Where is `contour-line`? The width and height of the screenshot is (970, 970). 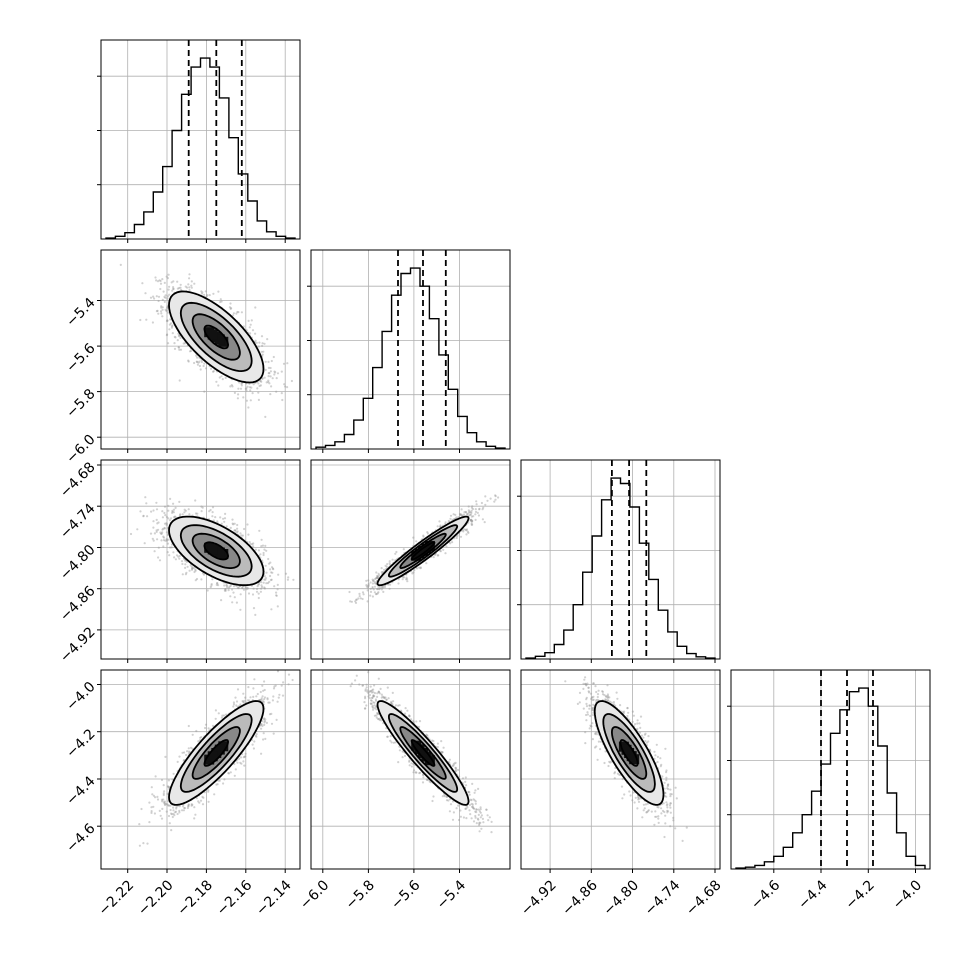
contour-line is located at coordinates (216, 551).